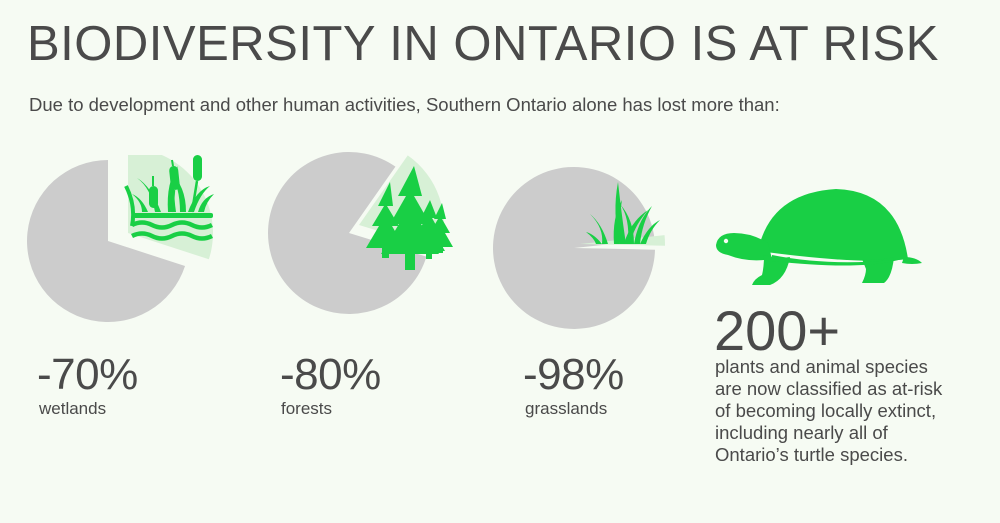 The height and width of the screenshot is (523, 1000). Describe the element at coordinates (169, 198) in the screenshot. I see `cattail-wetland-icon` at that location.